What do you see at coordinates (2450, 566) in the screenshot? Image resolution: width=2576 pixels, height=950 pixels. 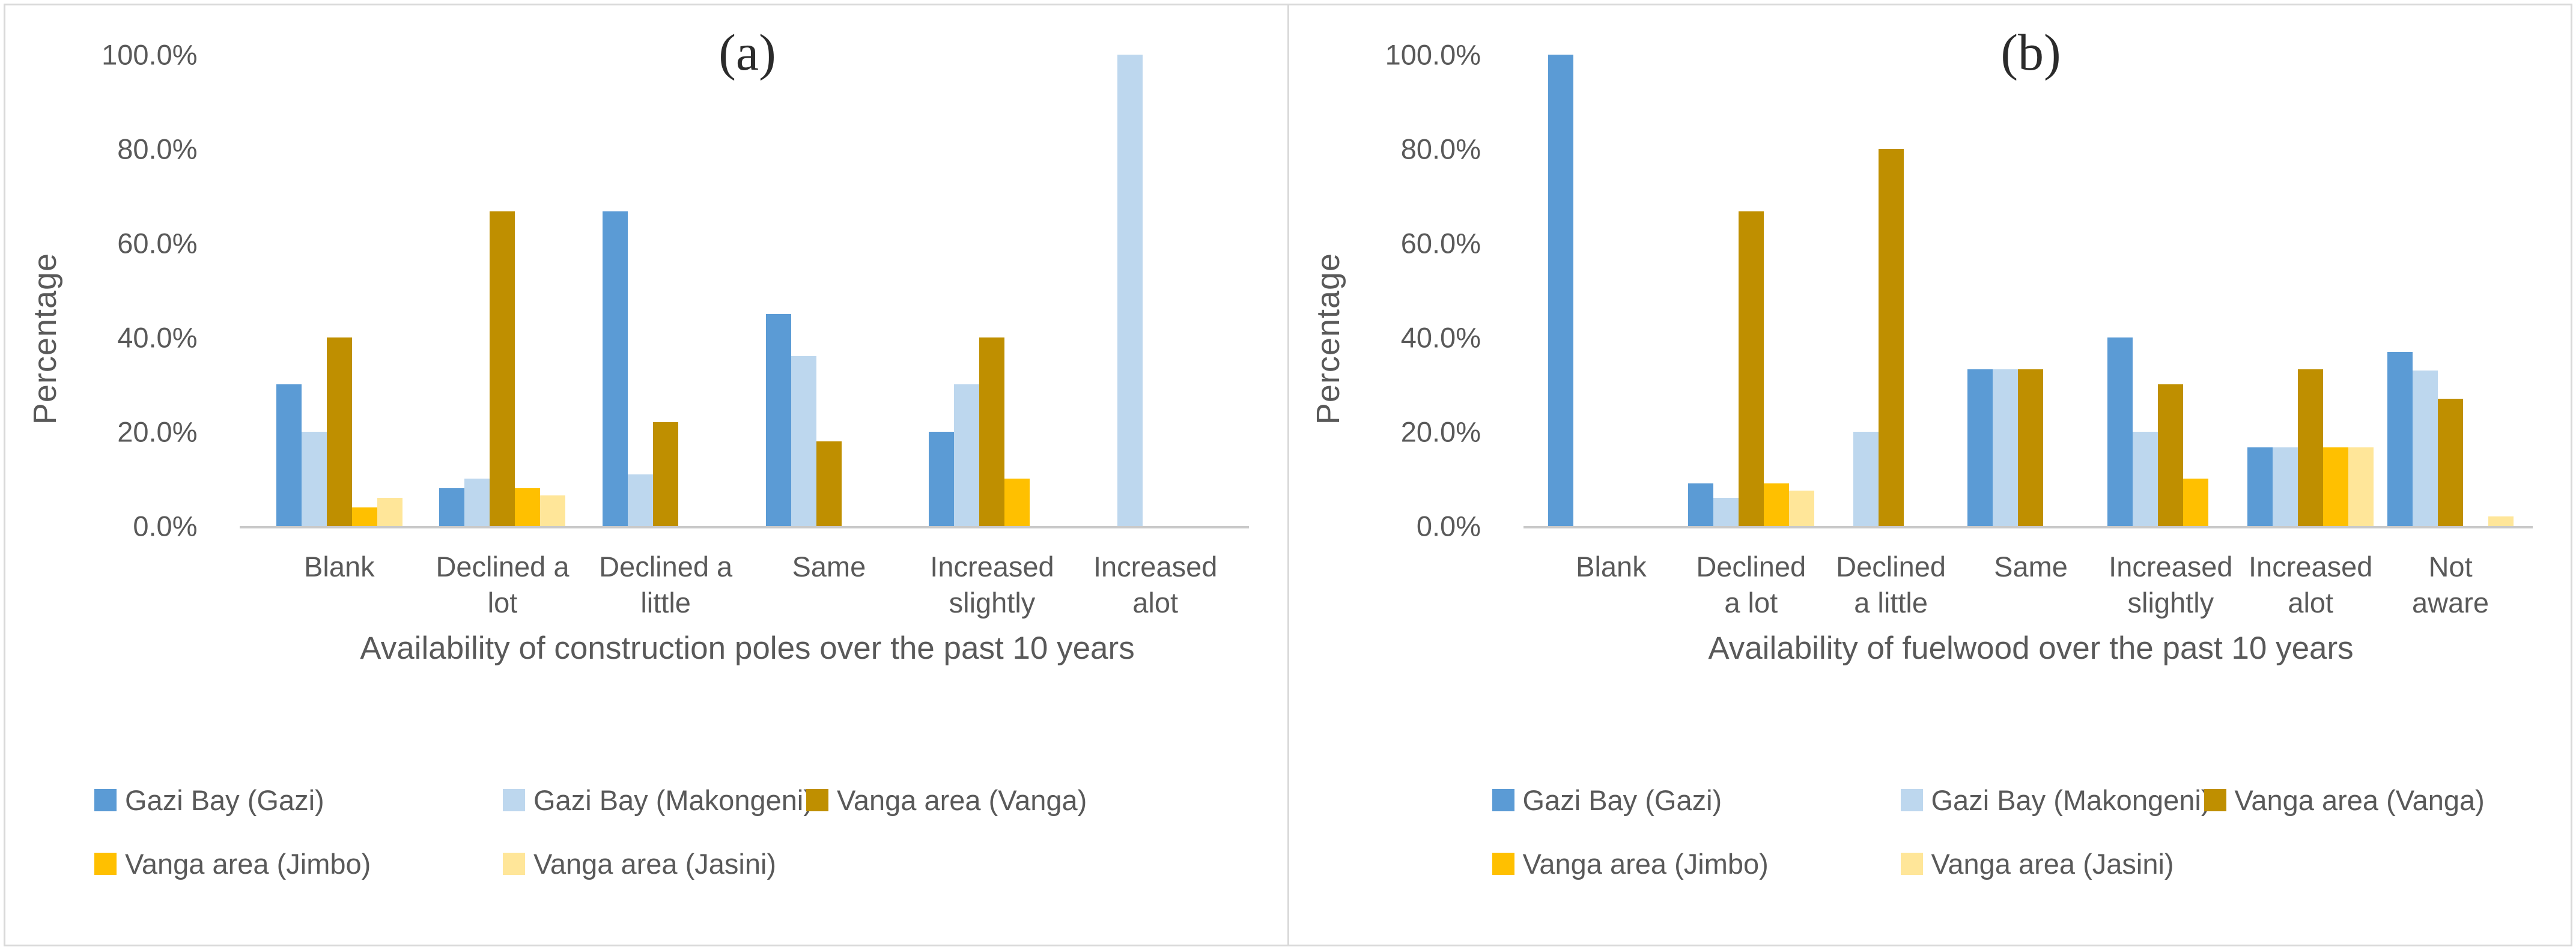 I see `category-label-line: Not` at bounding box center [2450, 566].